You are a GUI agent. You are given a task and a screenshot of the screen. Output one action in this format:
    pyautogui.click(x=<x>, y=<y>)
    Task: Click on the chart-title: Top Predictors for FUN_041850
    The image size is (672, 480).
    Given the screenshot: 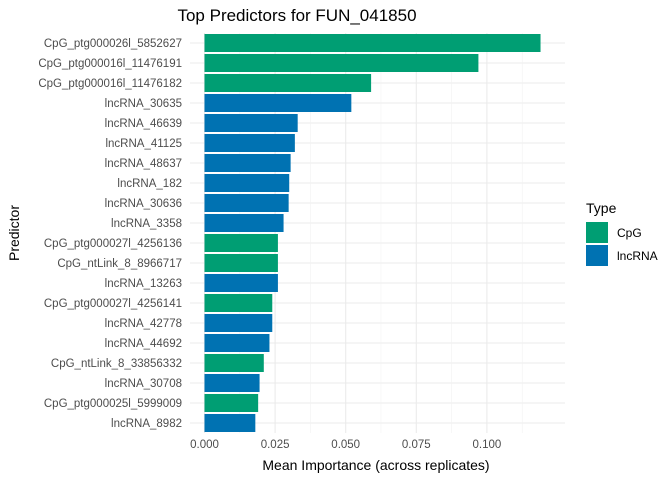 What is the action you would take?
    pyautogui.click(x=296, y=15)
    